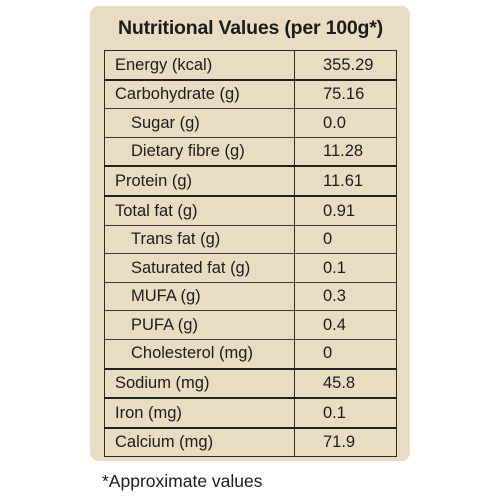  What do you see at coordinates (199, 123) in the screenshot?
I see `nutrient-name: Sugar (g)` at bounding box center [199, 123].